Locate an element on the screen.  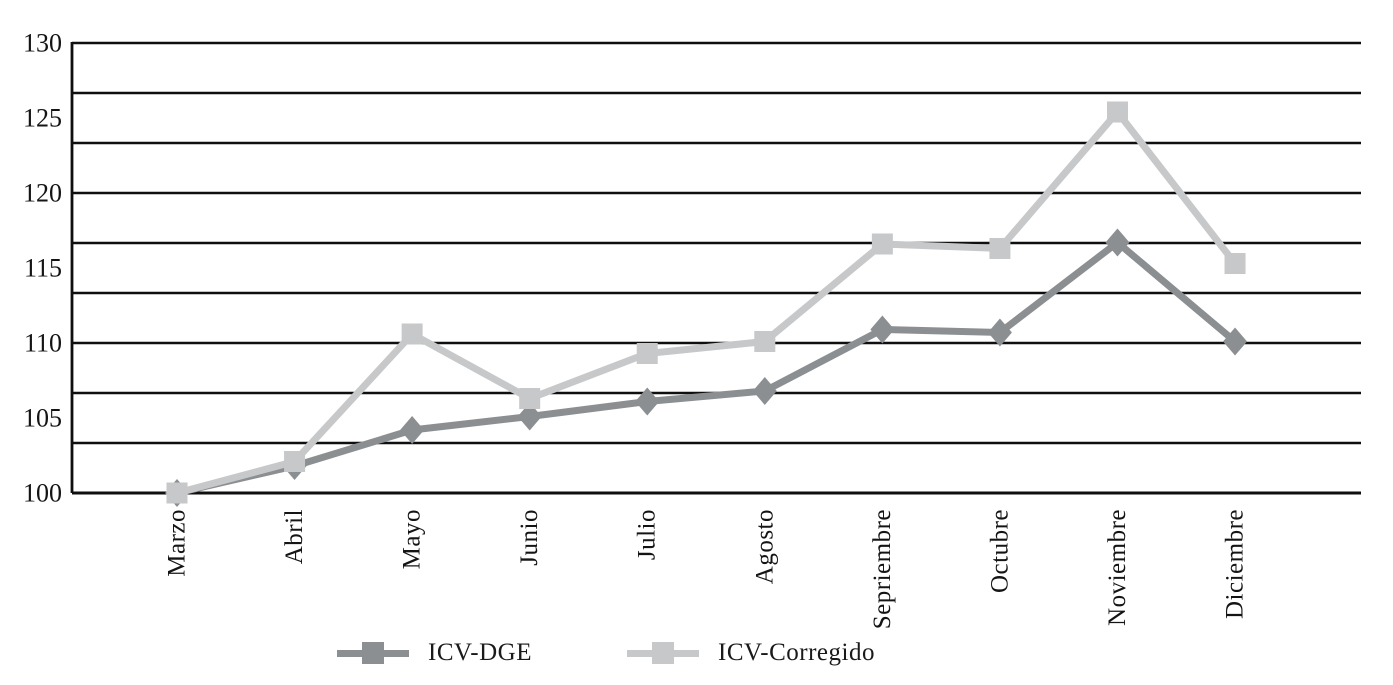
y-tick-label: 115 is located at coordinates (43, 268).